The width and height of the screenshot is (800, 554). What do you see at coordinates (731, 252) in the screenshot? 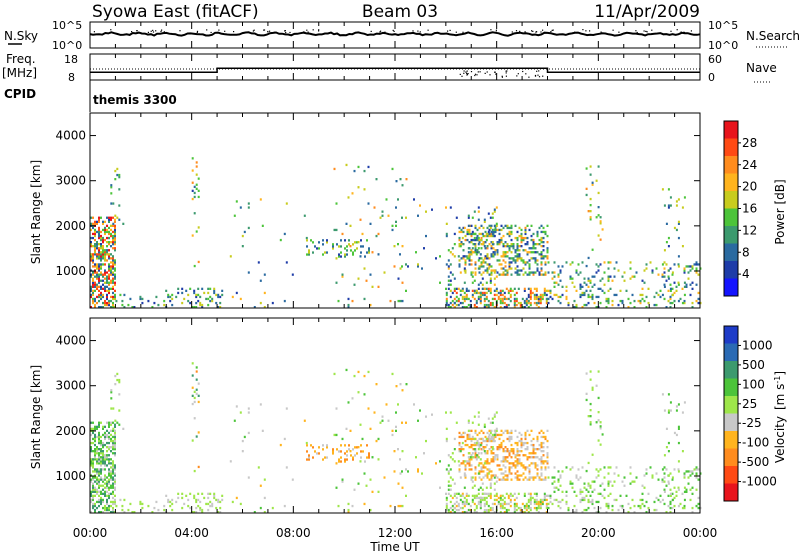
I see `power-cbar-segment` at bounding box center [731, 252].